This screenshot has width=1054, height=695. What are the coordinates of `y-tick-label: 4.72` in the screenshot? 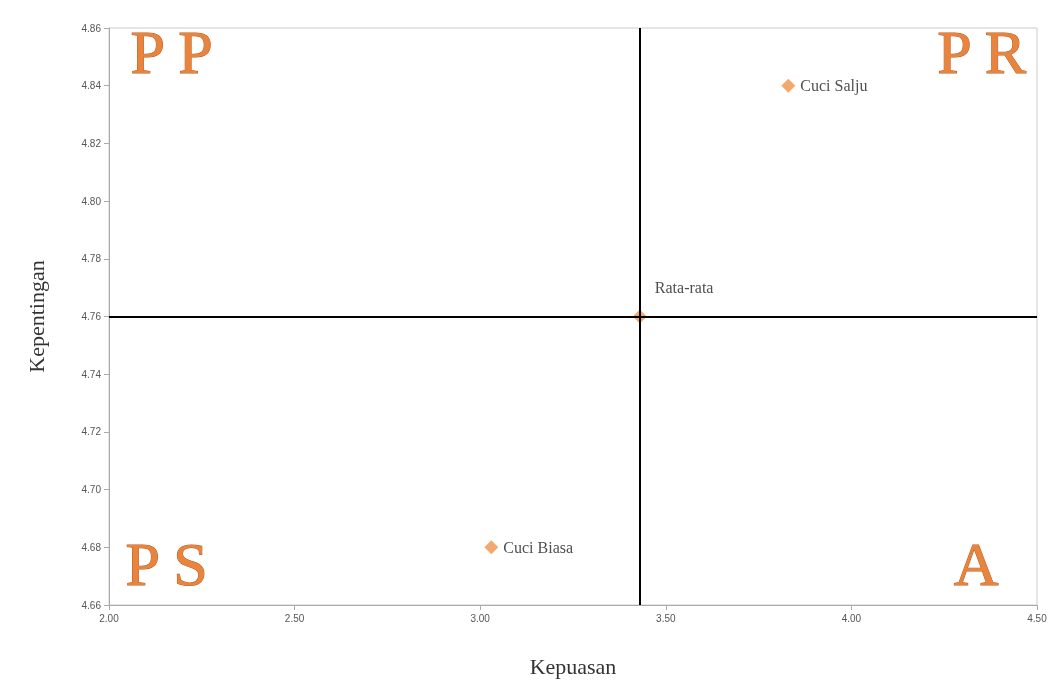 It's located at (91, 432).